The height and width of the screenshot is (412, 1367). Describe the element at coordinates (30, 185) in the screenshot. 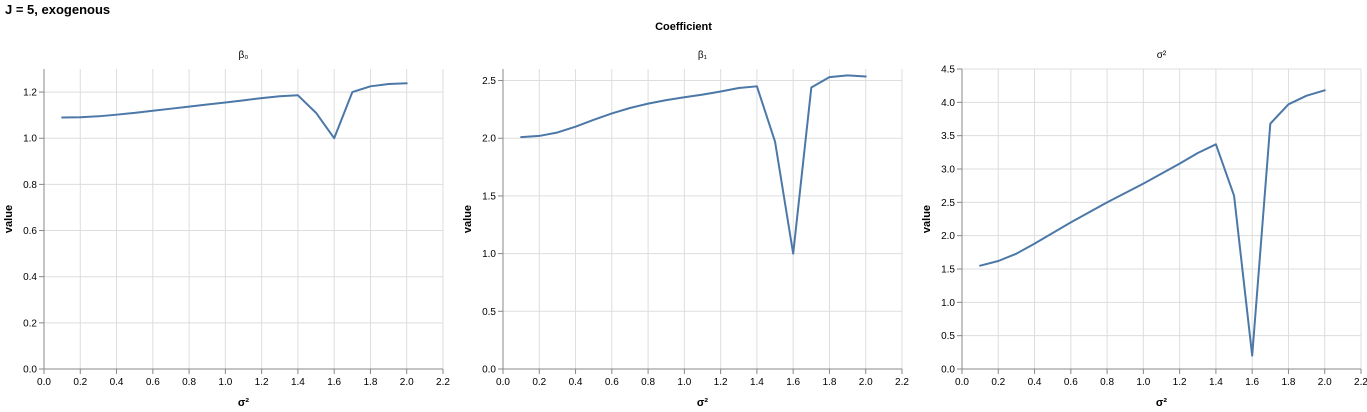

I see `y-tick-label: 0.8` at that location.